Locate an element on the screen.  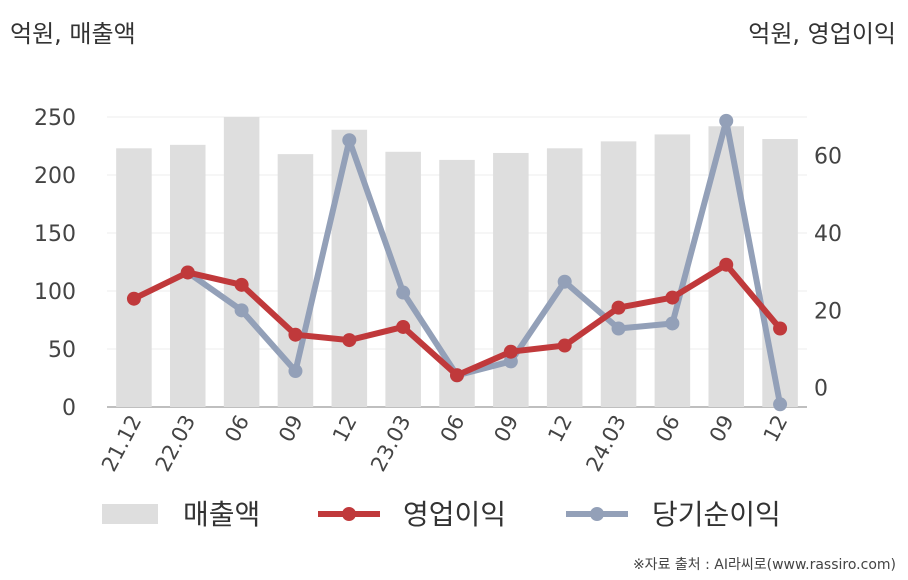
left-axis-unit-label: 억원, 매출액 is located at coordinates (73, 34).